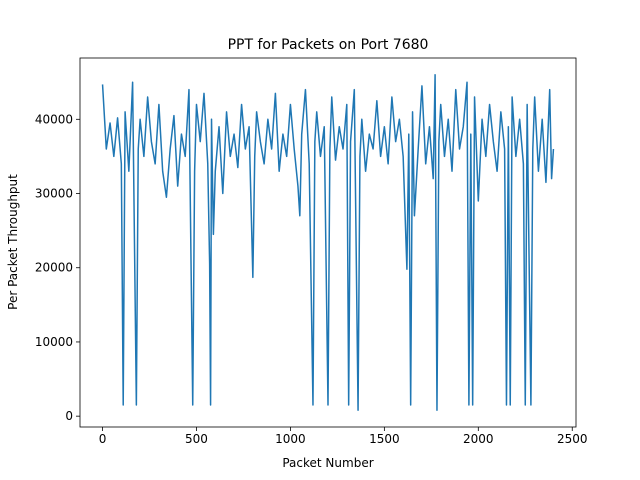 This screenshot has height=480, width=640. What do you see at coordinates (103, 439) in the screenshot?
I see `x-tick-label: 0` at bounding box center [103, 439].